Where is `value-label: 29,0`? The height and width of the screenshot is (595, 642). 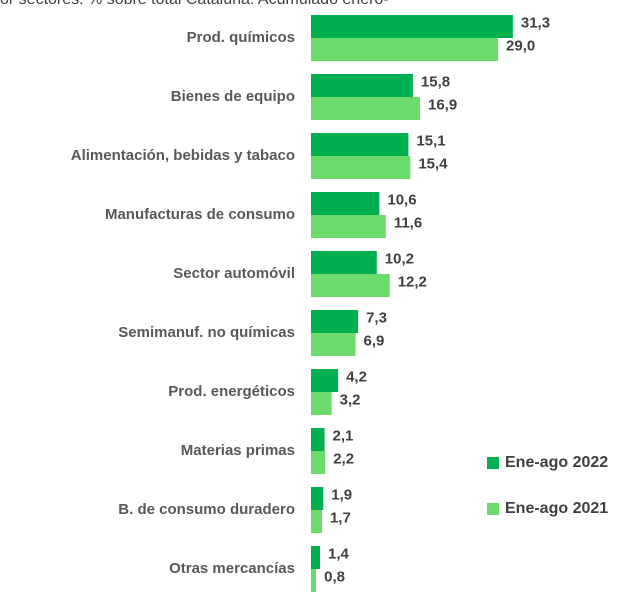 value-label: 29,0 is located at coordinates (520, 45).